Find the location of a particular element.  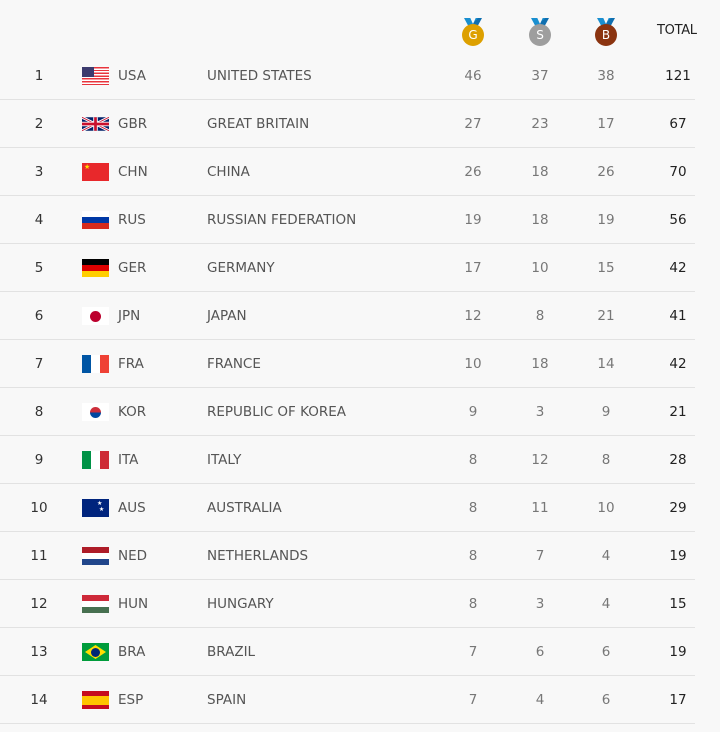

country-name: JAPAN is located at coordinates (227, 316).